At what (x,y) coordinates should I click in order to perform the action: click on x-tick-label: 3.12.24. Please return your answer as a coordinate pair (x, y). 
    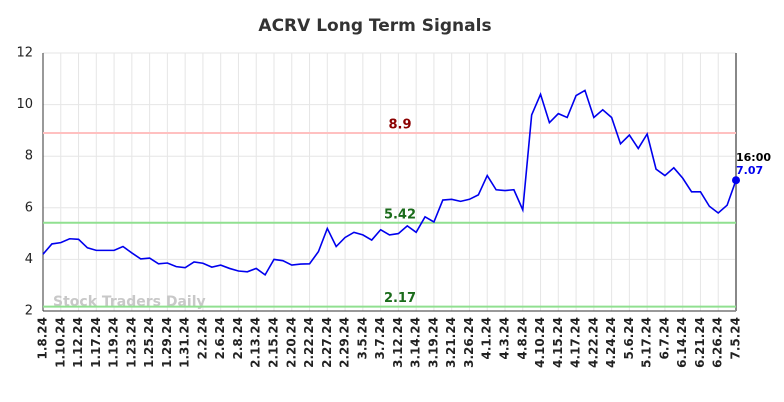
    Looking at the image, I should click on (398, 342).